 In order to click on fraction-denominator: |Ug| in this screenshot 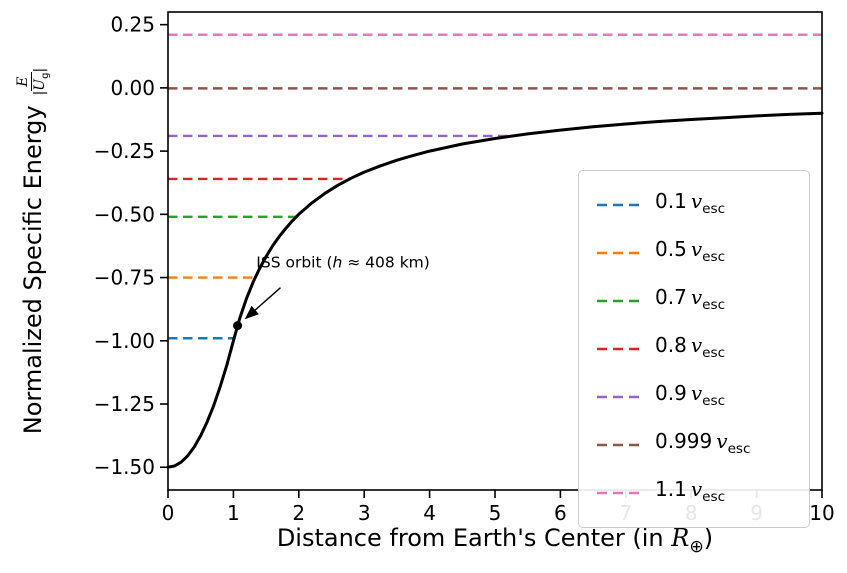, I will do `click(41, 81)`.